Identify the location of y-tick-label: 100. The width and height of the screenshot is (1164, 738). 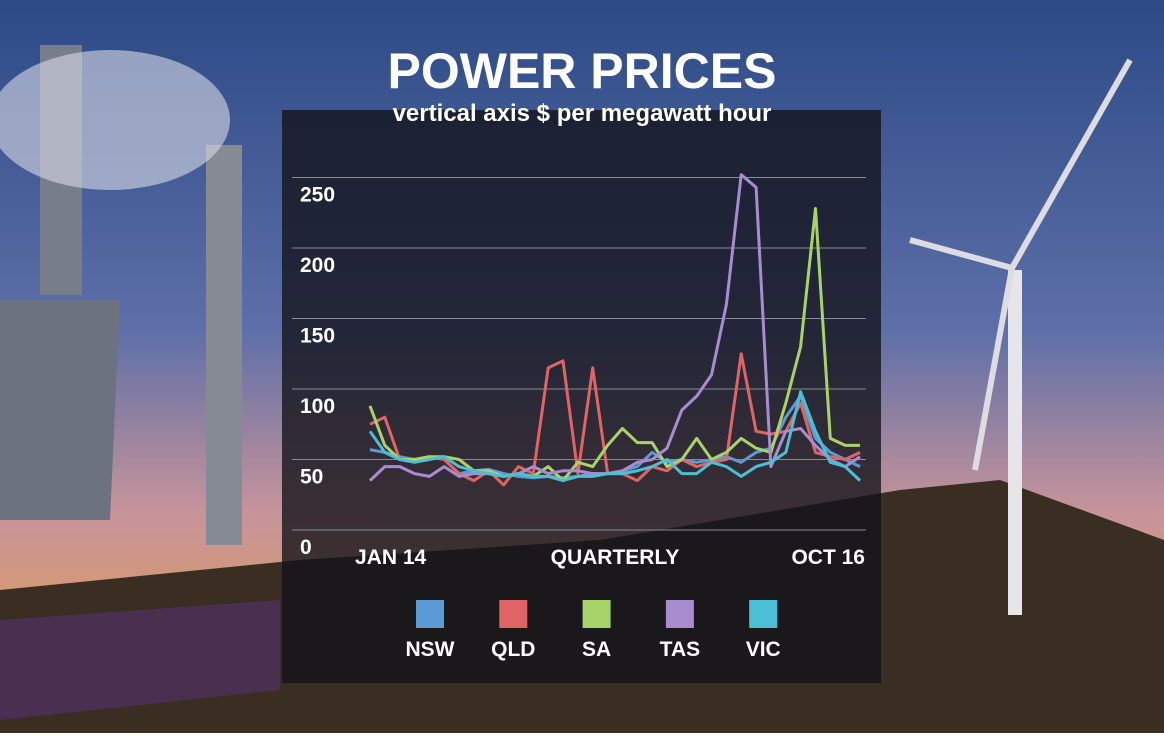
(317, 406).